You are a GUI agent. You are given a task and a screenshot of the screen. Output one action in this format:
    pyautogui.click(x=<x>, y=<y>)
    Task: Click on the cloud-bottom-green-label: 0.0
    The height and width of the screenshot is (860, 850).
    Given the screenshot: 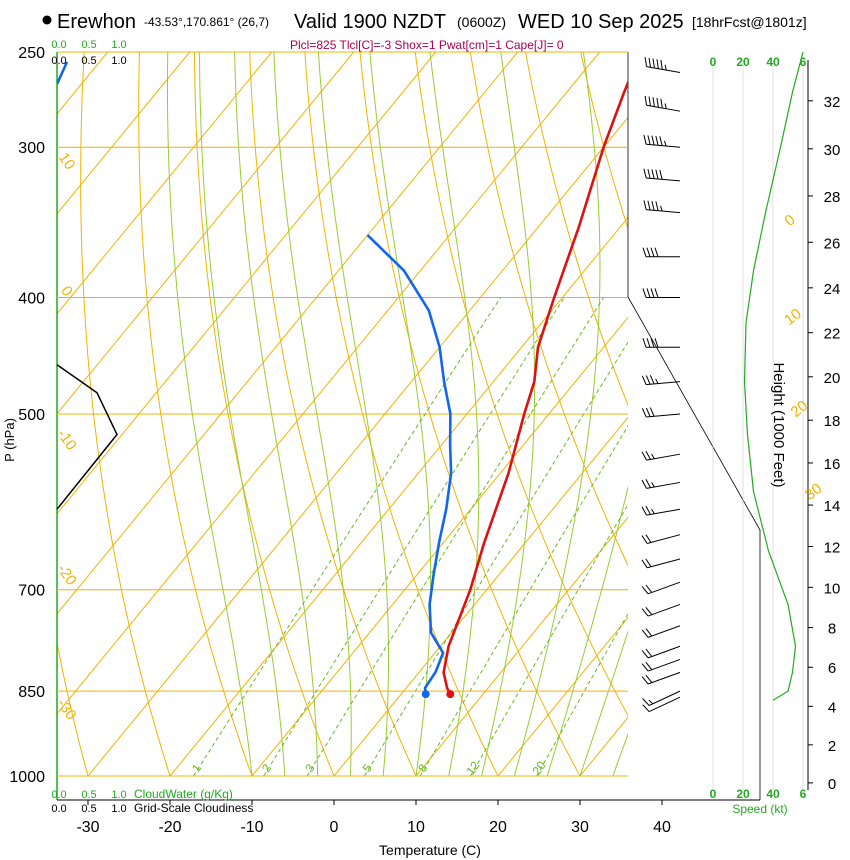 What is the action you would take?
    pyautogui.click(x=58, y=795)
    